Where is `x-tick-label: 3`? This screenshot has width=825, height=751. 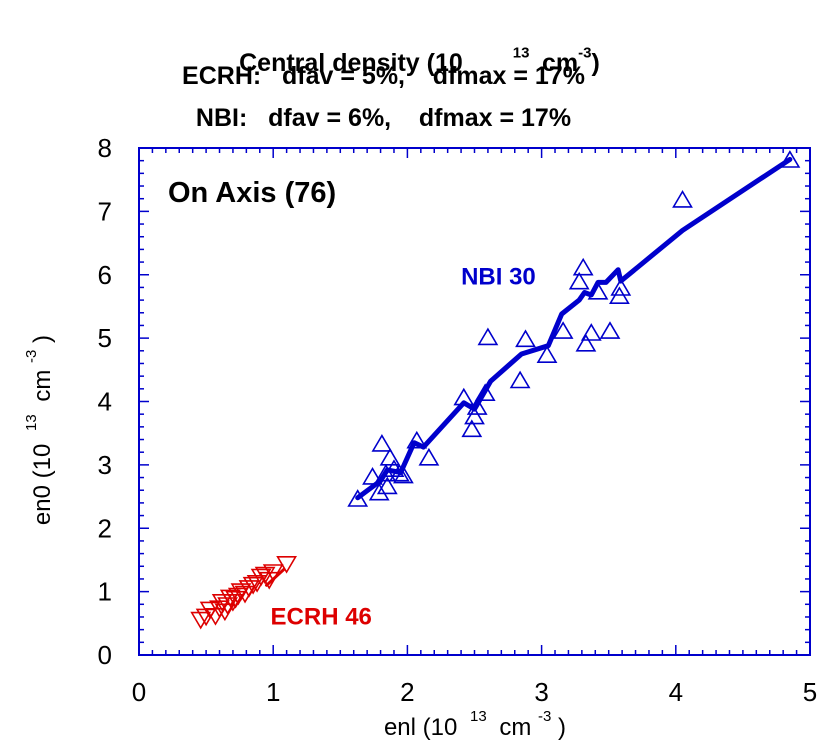
x-tick-label: 3 is located at coordinates (541, 692).